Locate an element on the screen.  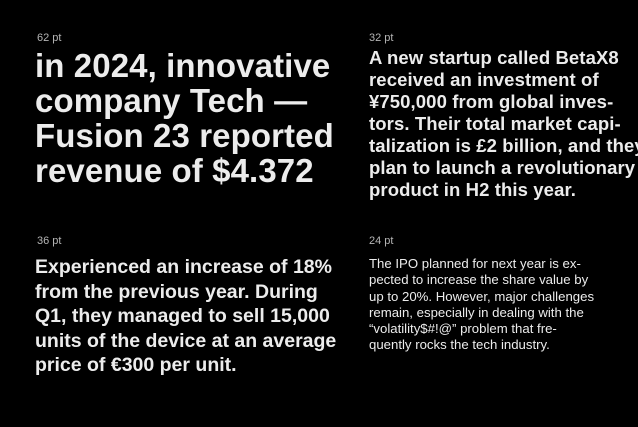
specimen-line: revenue of $4.372 is located at coordinates (174, 170).